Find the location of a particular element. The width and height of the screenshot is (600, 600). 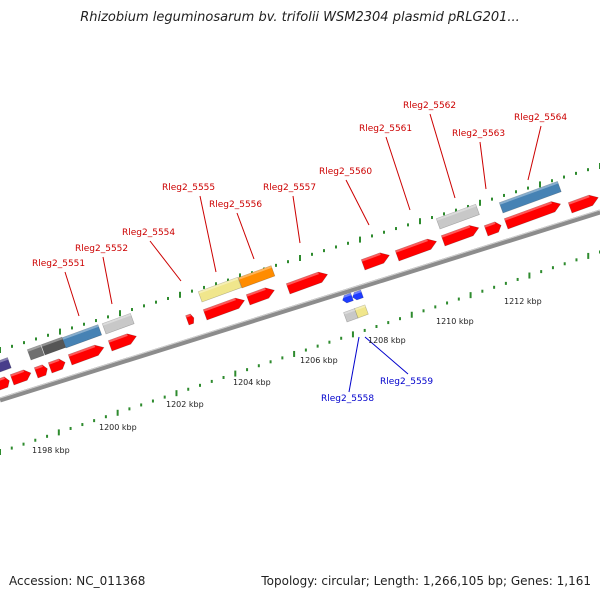

forward-gene-fragment-shape is located at coordinates (190, 319).